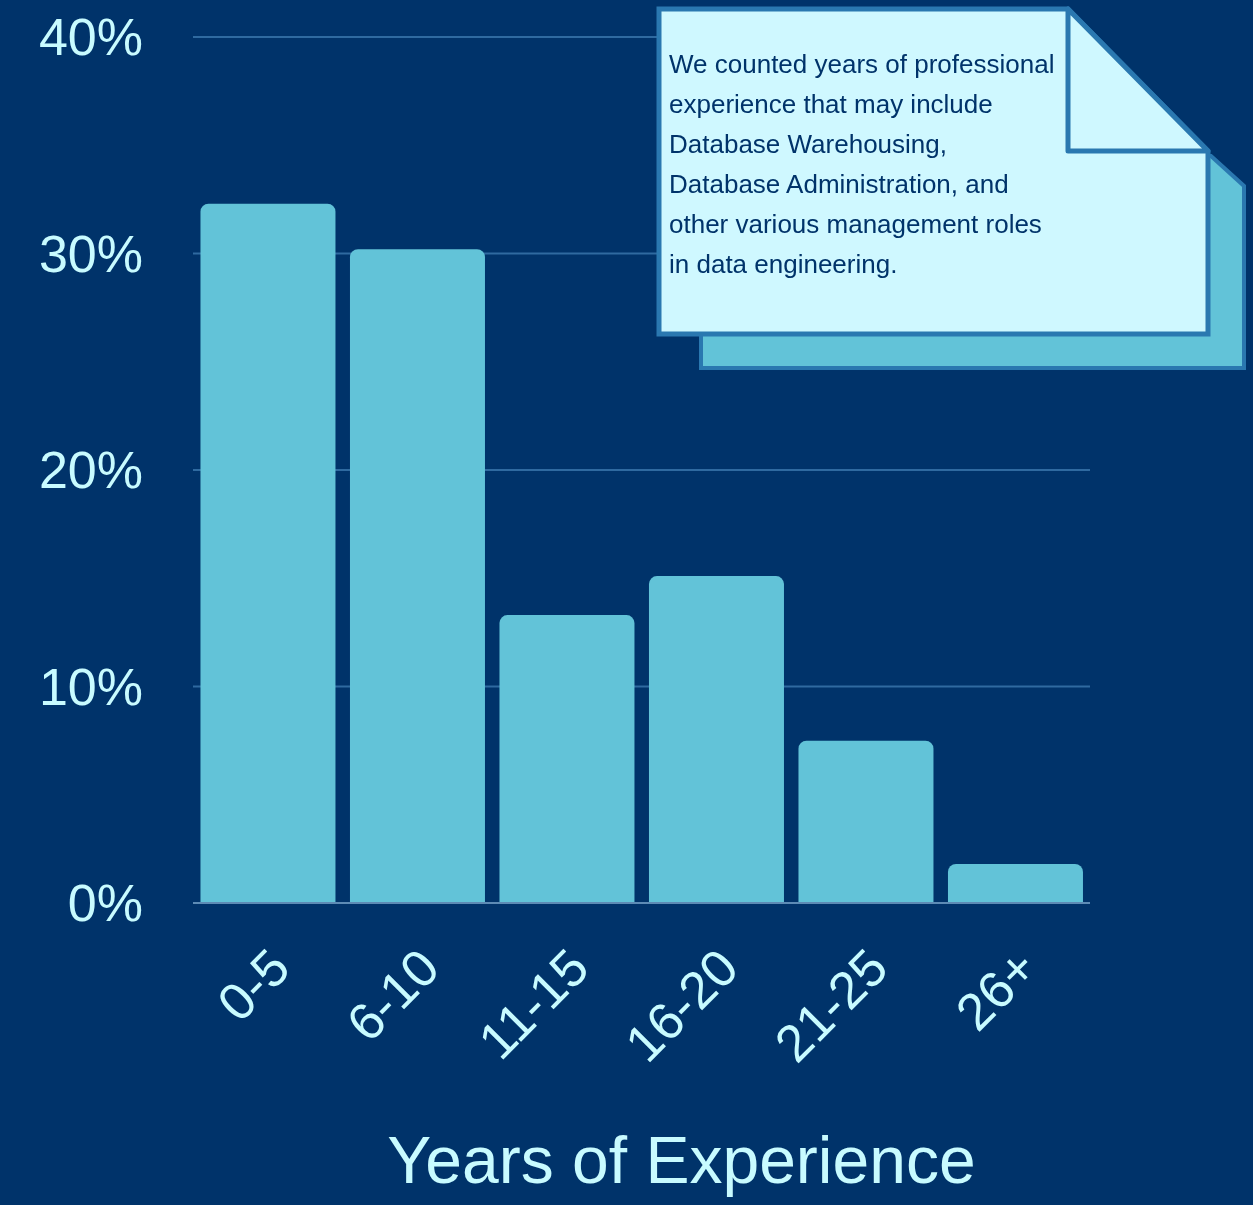  I want to click on x-axis-title: Years of Experience, so click(681, 1160).